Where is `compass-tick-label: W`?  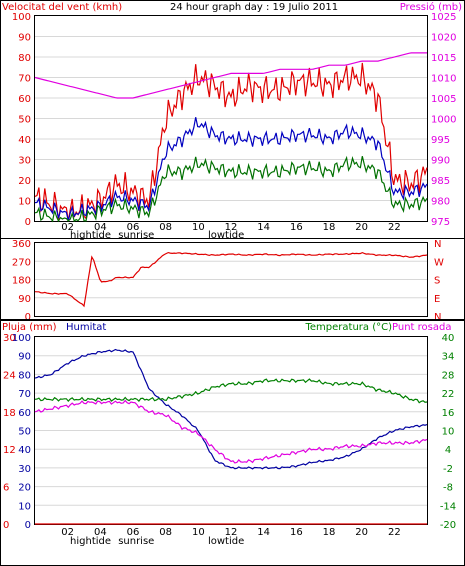 compass-tick-label: W is located at coordinates (439, 262).